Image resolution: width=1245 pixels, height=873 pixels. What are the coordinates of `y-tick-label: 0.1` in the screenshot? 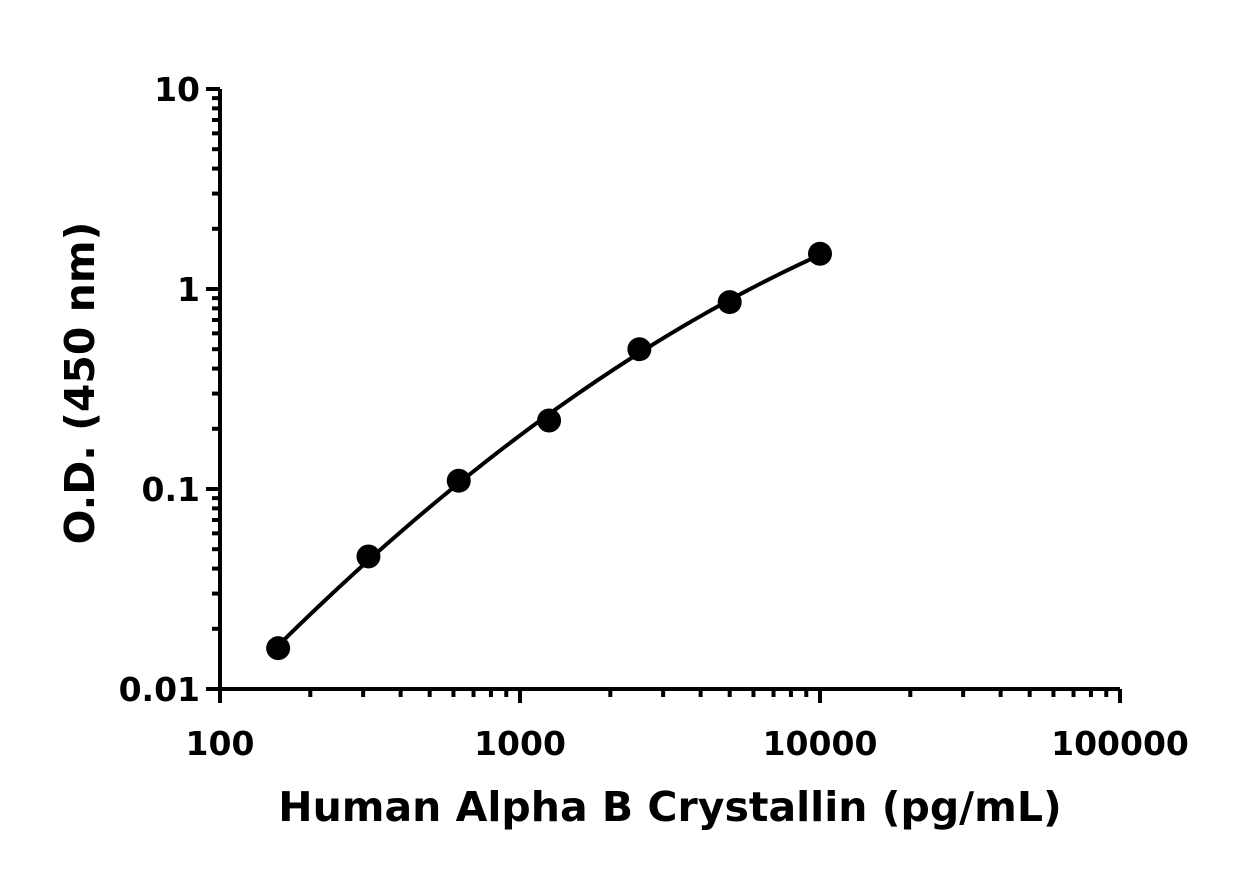 It's located at (171, 489).